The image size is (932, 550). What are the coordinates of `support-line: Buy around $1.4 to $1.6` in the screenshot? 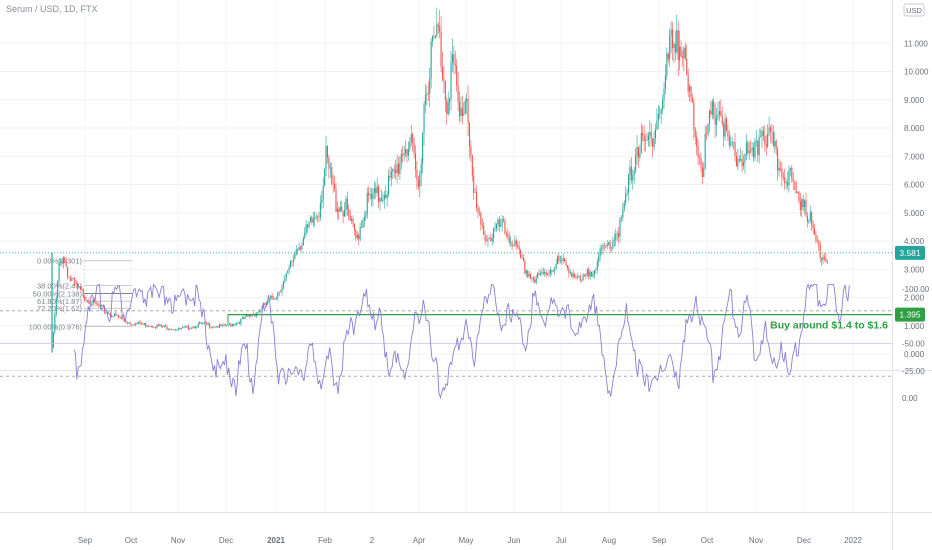 It's located at (559, 322).